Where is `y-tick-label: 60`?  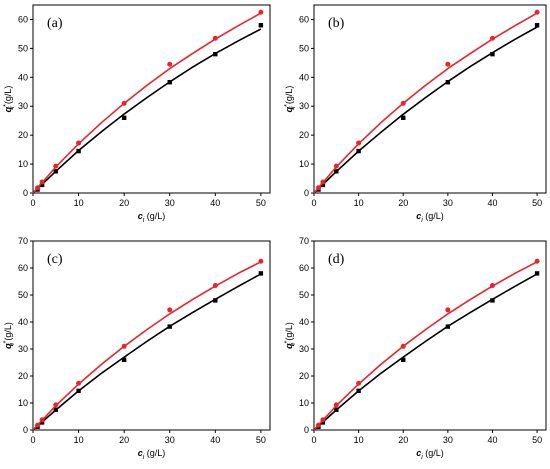 y-tick-label: 60 is located at coordinates (23, 19).